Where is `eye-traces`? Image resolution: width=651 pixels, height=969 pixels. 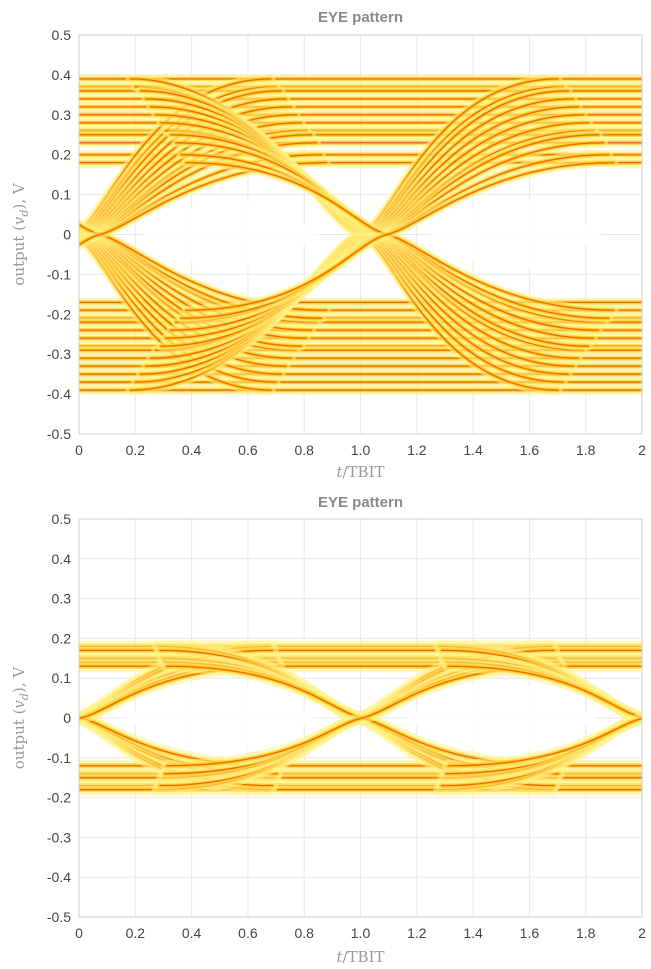
eye-traces is located at coordinates (360, 718).